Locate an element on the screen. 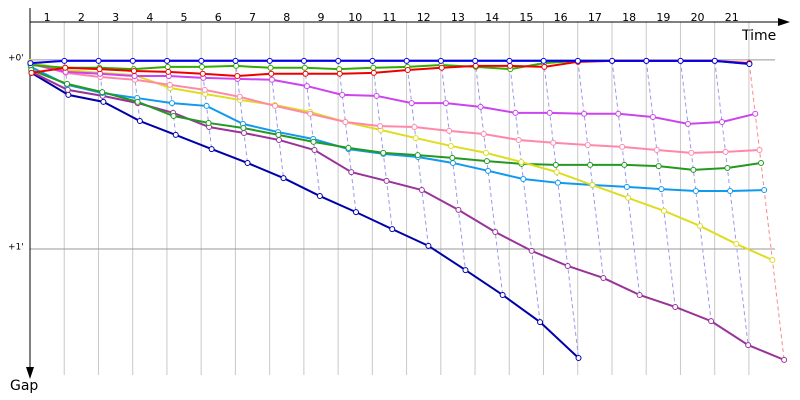 This screenshot has height=400, width=800. y-axis-label: Gap is located at coordinates (24, 386).